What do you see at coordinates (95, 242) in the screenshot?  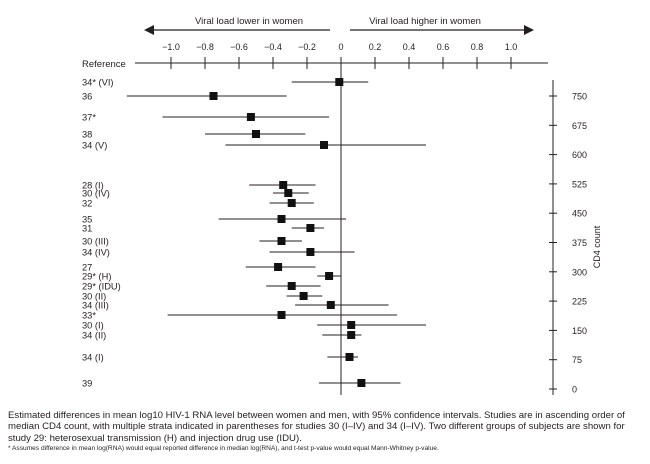 I see `study-label: 30 (III)` at bounding box center [95, 242].